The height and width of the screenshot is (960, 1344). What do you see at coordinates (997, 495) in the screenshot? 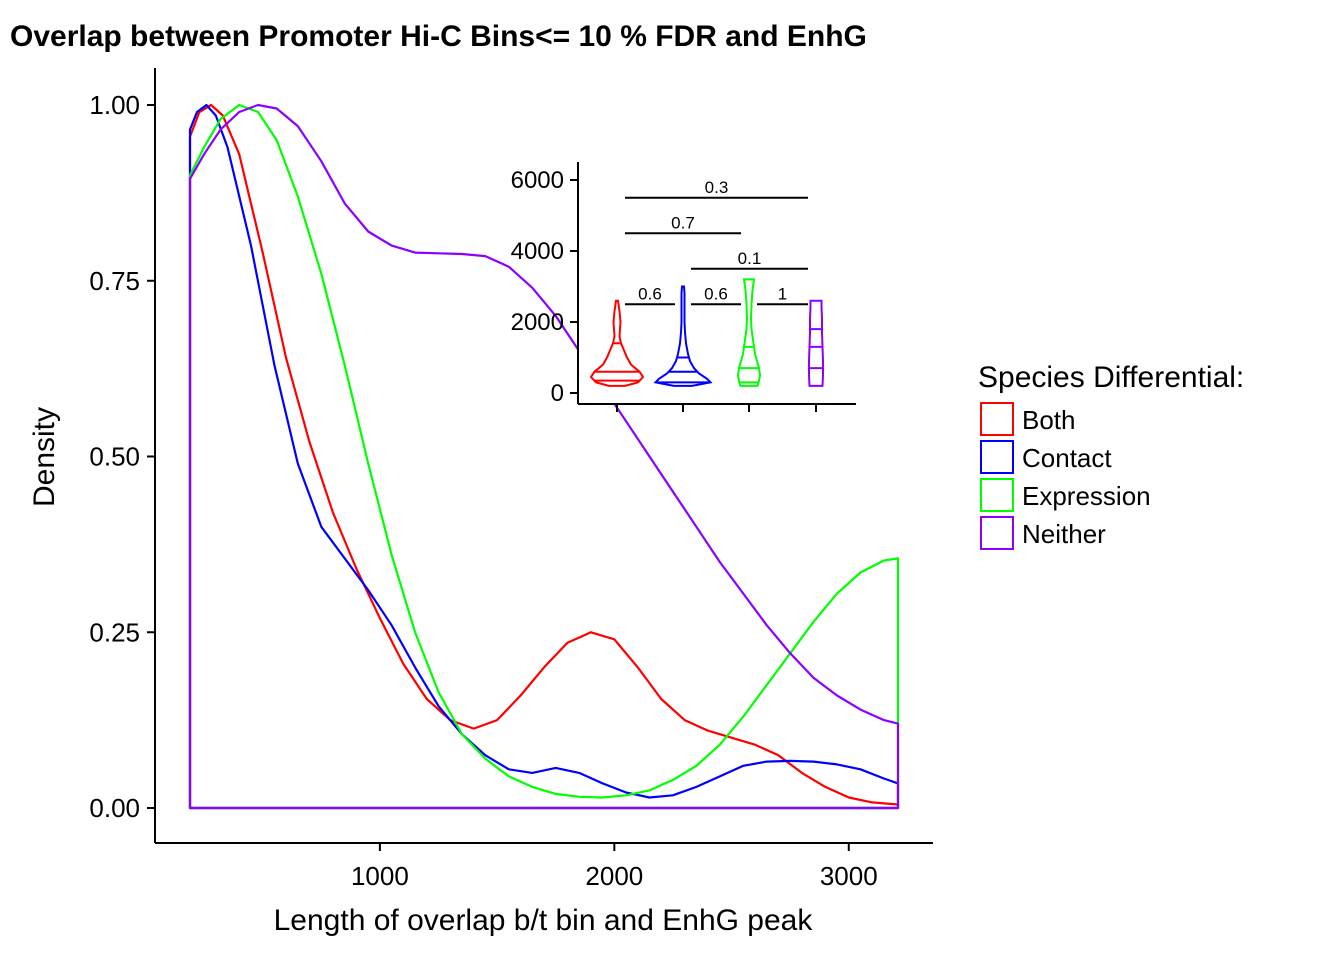
I see `legend-key-expression` at bounding box center [997, 495].